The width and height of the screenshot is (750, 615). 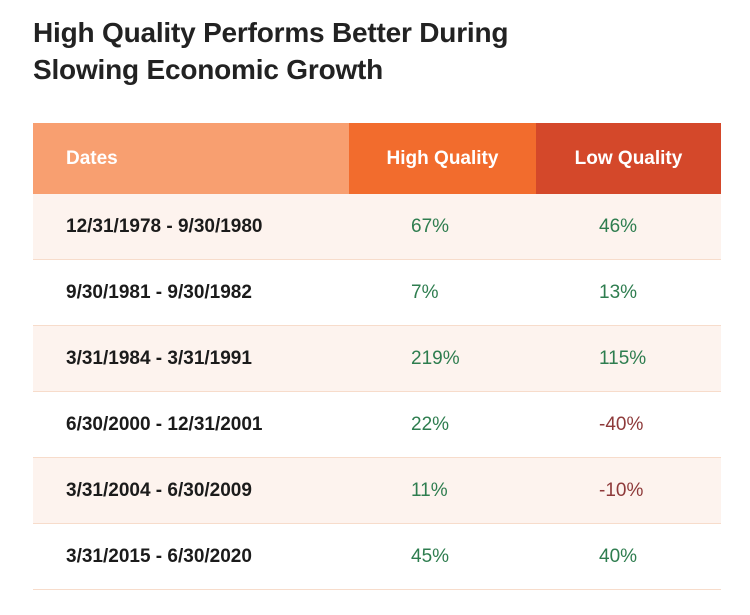 What do you see at coordinates (618, 226) in the screenshot?
I see `cell-low-quality: 46%` at bounding box center [618, 226].